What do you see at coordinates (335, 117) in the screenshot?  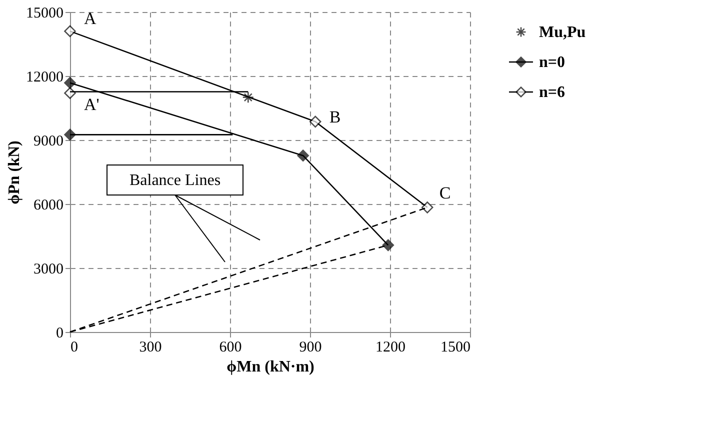 I see `annotation: B` at bounding box center [335, 117].